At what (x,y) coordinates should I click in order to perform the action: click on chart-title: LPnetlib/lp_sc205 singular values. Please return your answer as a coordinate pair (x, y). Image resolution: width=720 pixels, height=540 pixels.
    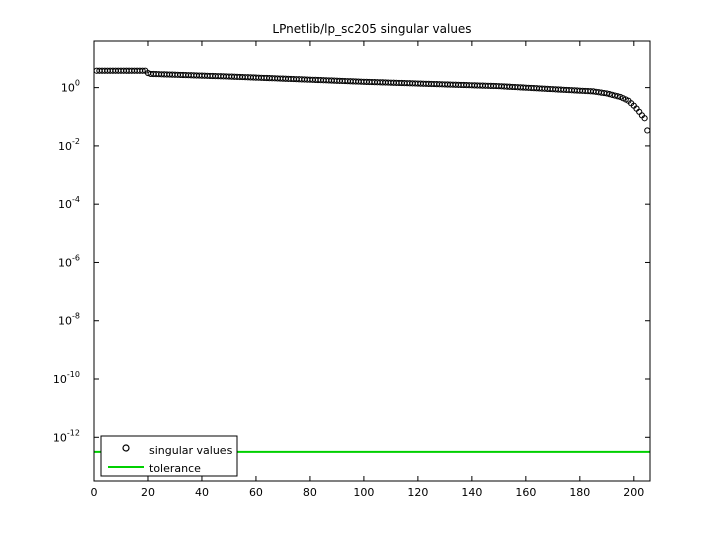
    Looking at the image, I should click on (371, 29).